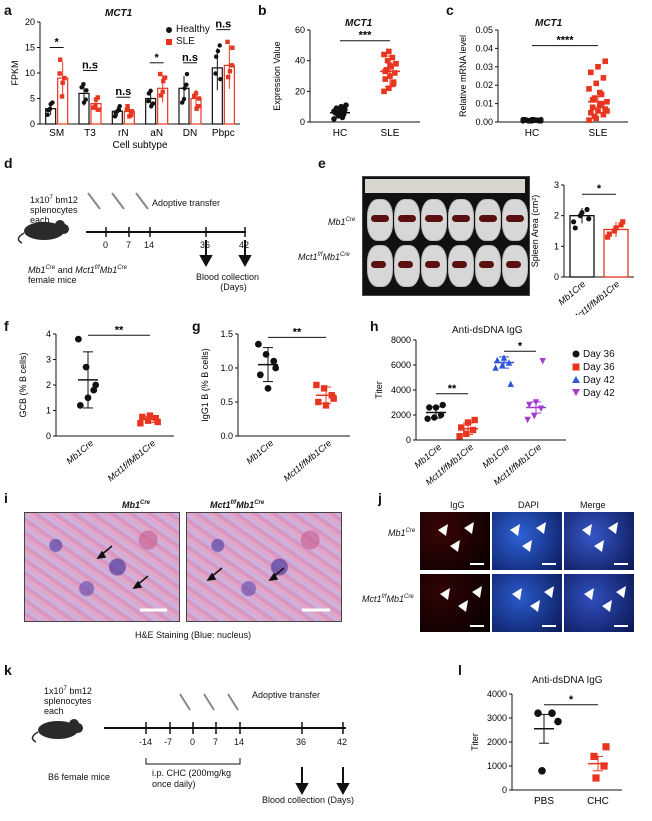 The height and width of the screenshot is (821, 652). Describe the element at coordinates (119, 330) in the screenshot. I see `sig-label: **` at that location.